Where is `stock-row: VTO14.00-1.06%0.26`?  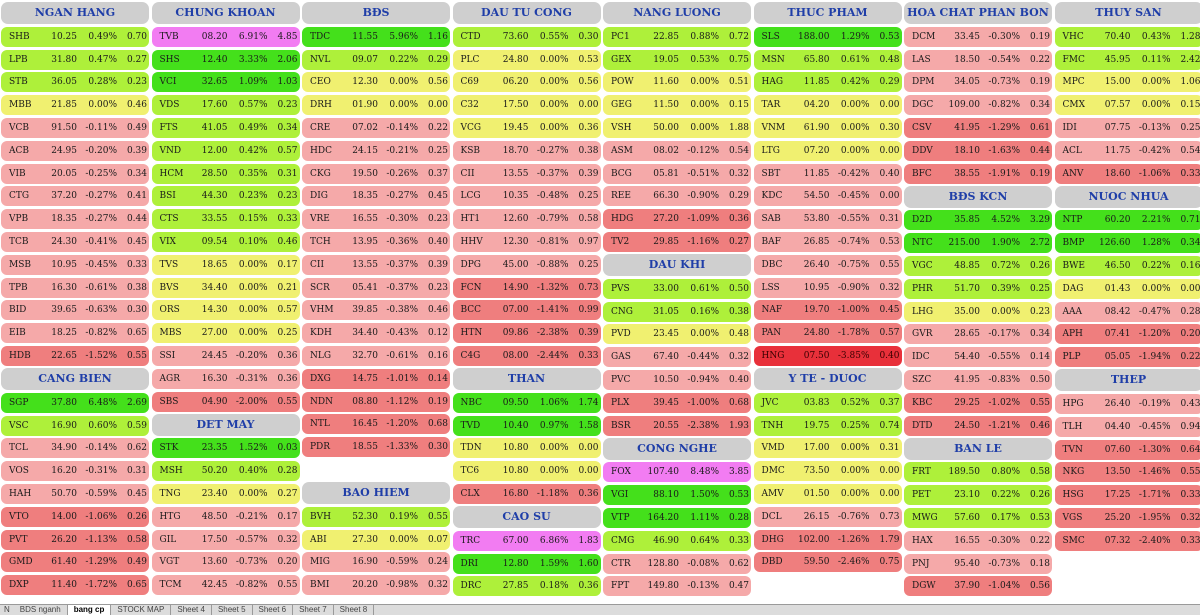 stock-row: VTO14.00-1.06%0.26 is located at coordinates (75, 517).